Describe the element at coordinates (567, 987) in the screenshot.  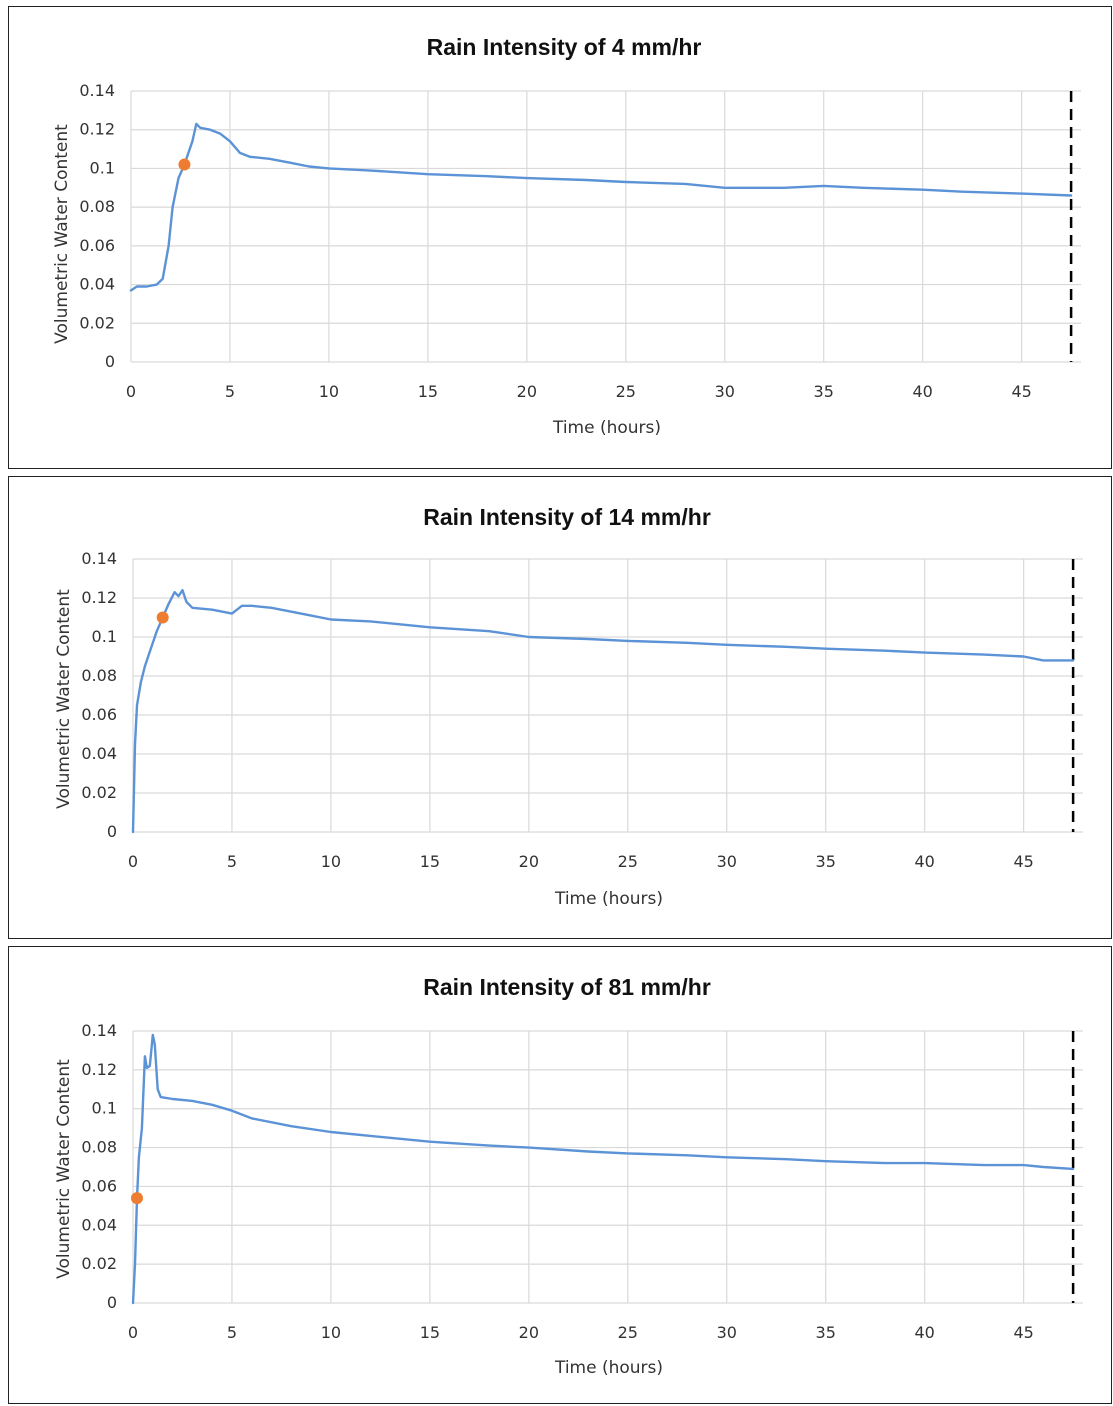
I see `chart-title: Rain Intensity of 81 mm/hr` at that location.